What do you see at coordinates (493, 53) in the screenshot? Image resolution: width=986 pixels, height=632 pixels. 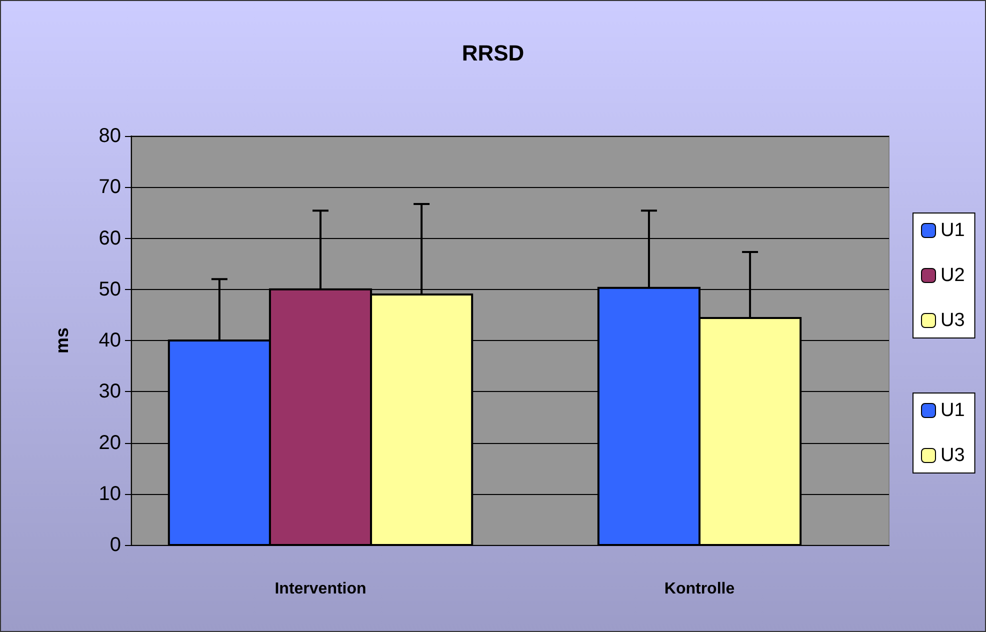 I see `chart-title: RRSD` at bounding box center [493, 53].